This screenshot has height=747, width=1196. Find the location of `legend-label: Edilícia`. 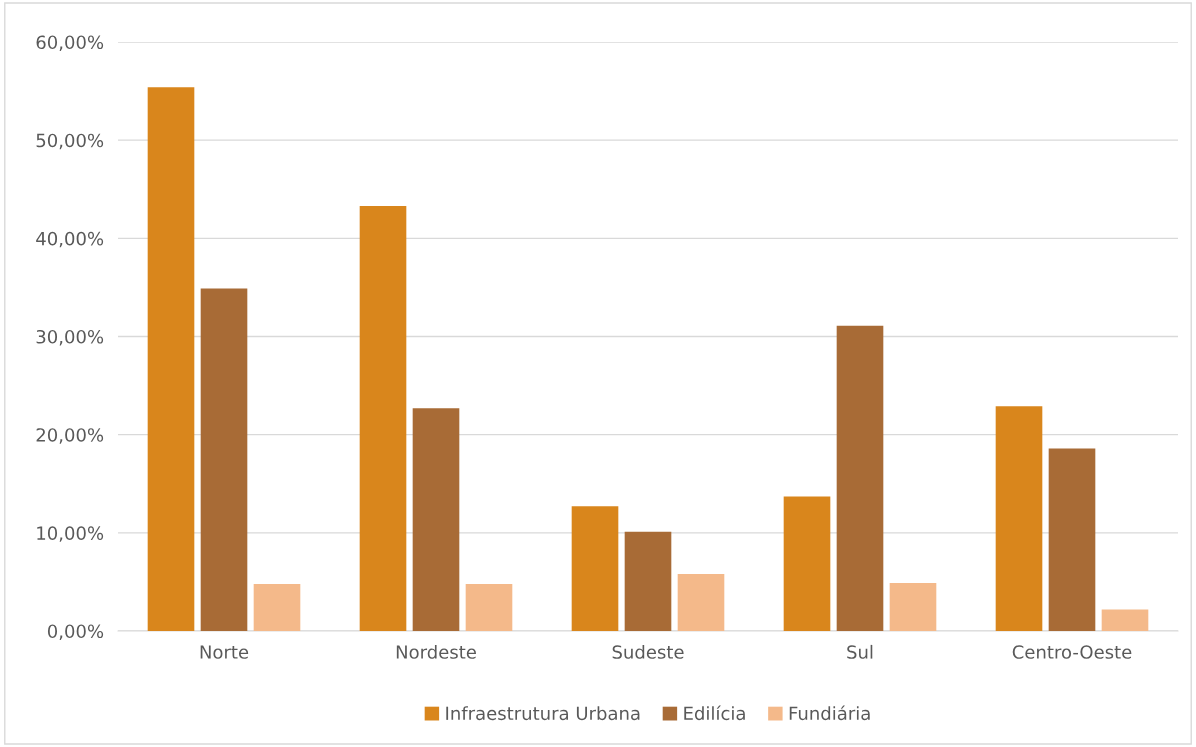

legend-label: Edilícia is located at coordinates (714, 713).